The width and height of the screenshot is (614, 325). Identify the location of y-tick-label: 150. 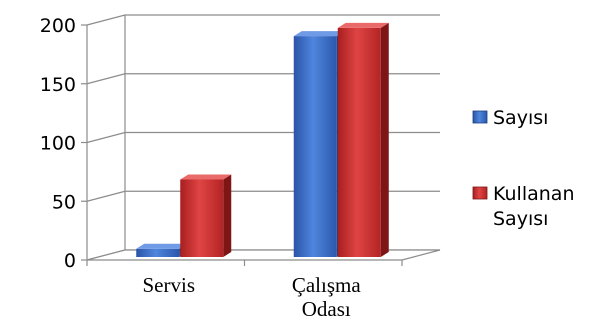
(58, 85).